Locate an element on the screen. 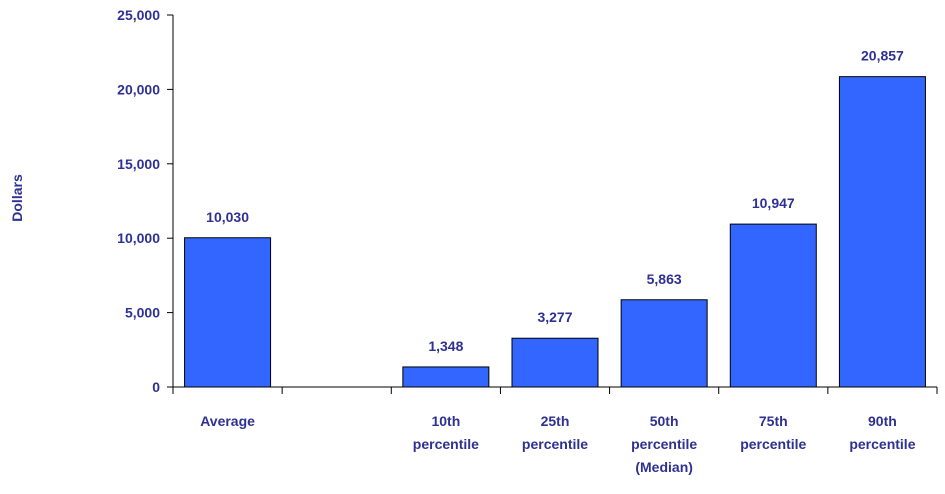 The image size is (945, 494). y-axis: 0 5,000 10,000 15,000 20,000 25,000 is located at coordinates (145, 201).